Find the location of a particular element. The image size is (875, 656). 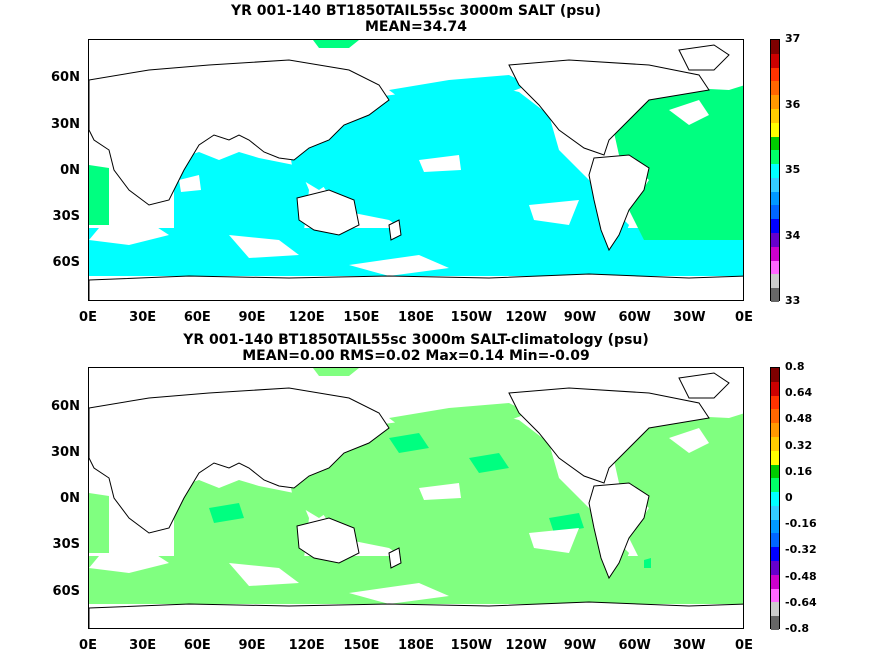

map1-colorbar is located at coordinates (775, 171).